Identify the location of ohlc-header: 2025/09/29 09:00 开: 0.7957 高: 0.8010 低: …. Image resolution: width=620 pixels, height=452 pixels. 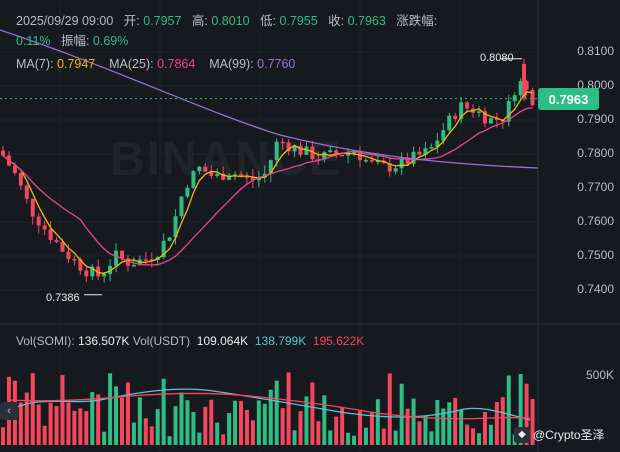
(226, 19).